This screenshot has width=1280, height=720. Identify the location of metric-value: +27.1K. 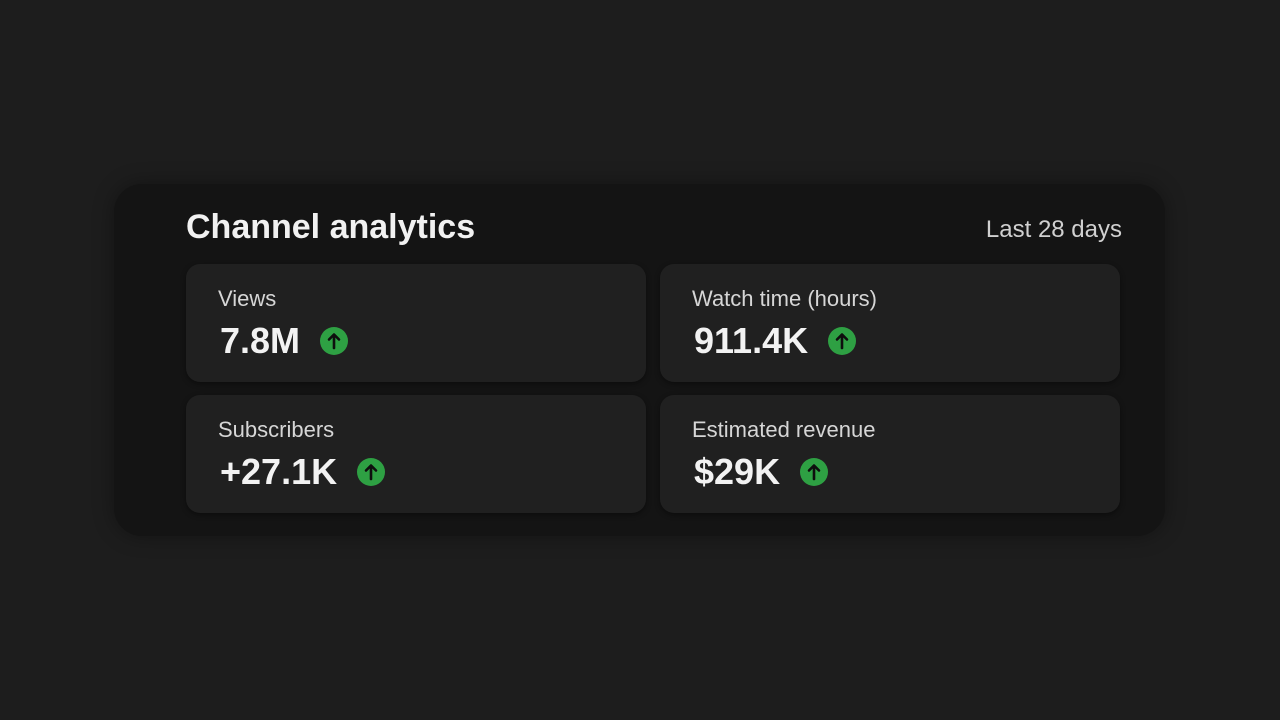
(279, 471).